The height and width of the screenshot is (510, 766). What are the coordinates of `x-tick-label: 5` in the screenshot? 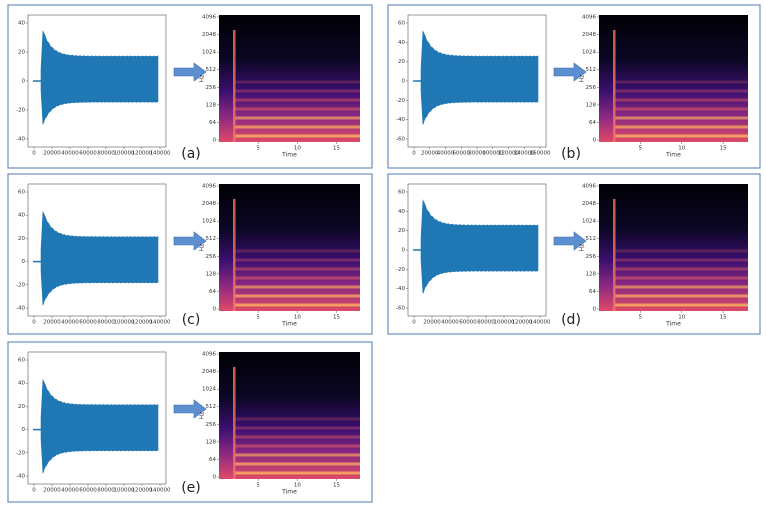 It's located at (641, 318).